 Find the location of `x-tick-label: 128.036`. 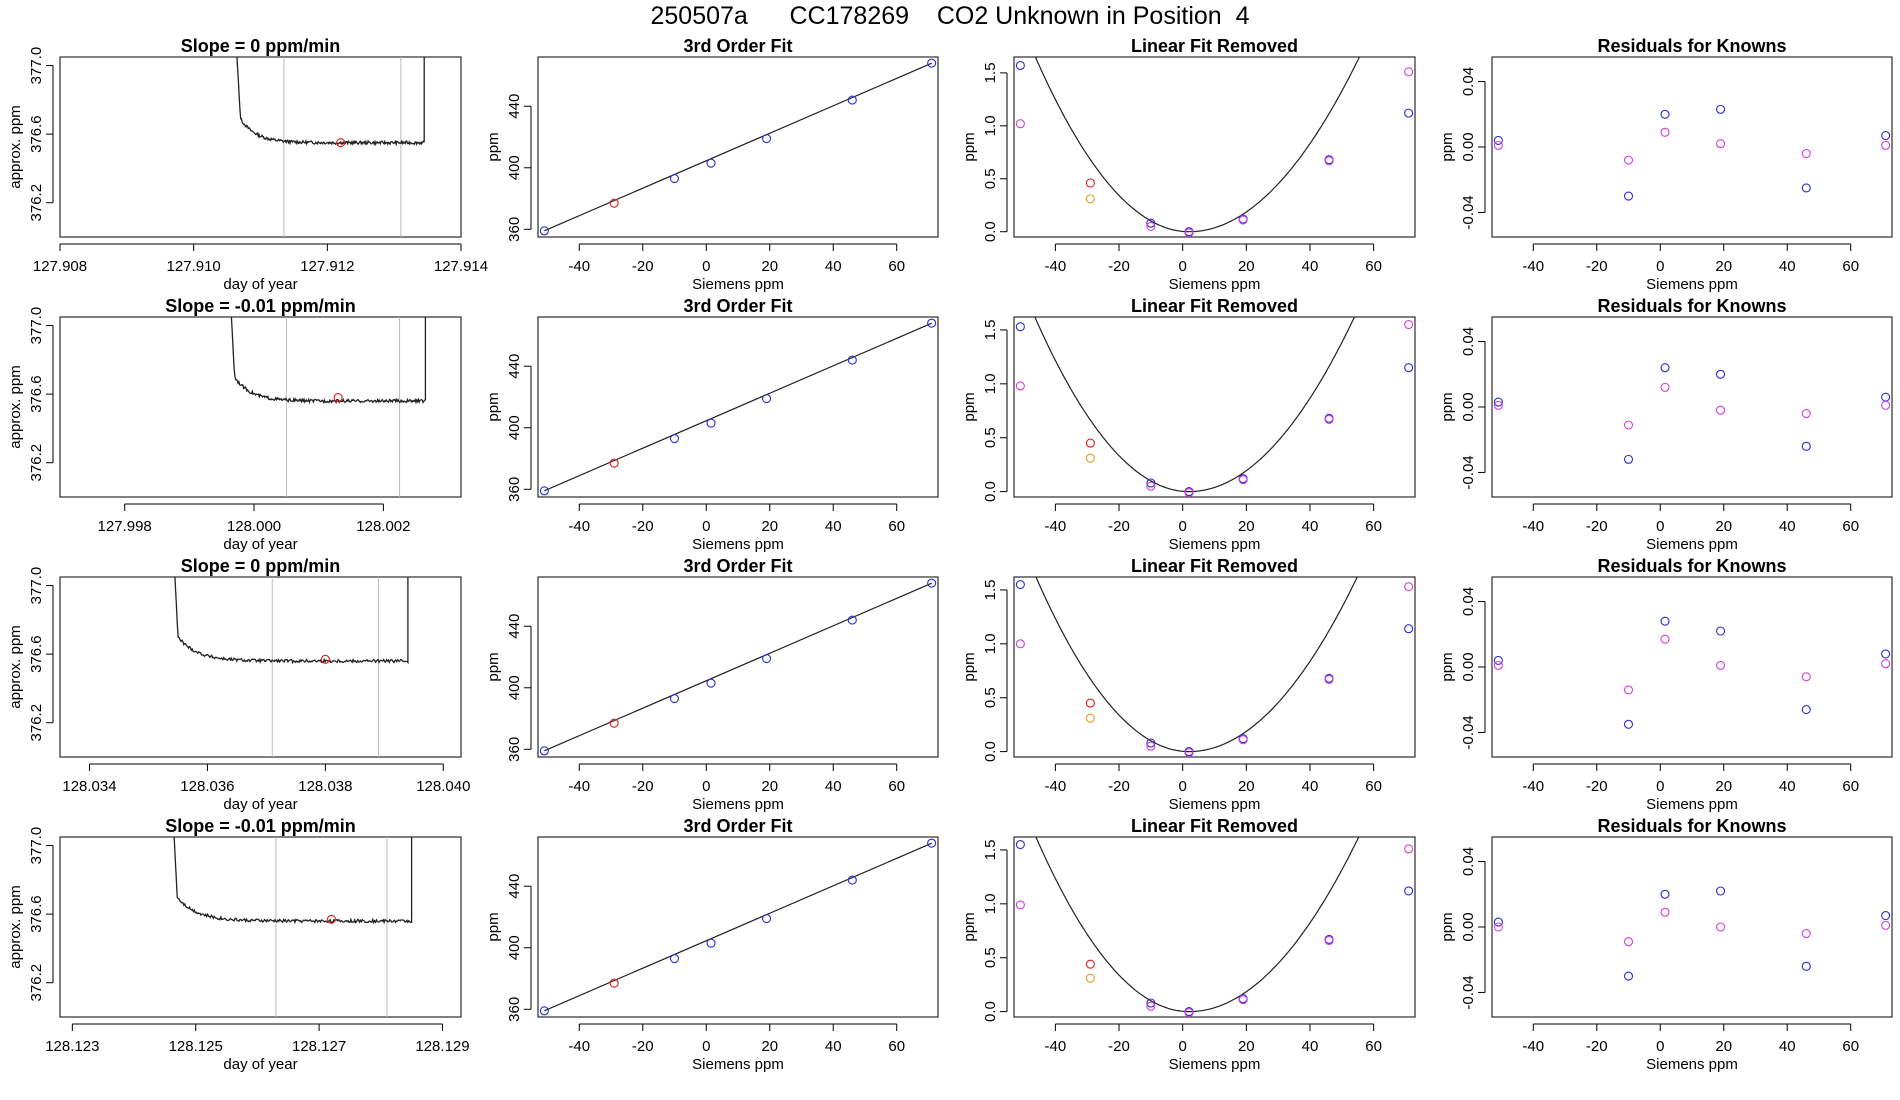

x-tick-label: 128.036 is located at coordinates (207, 786).